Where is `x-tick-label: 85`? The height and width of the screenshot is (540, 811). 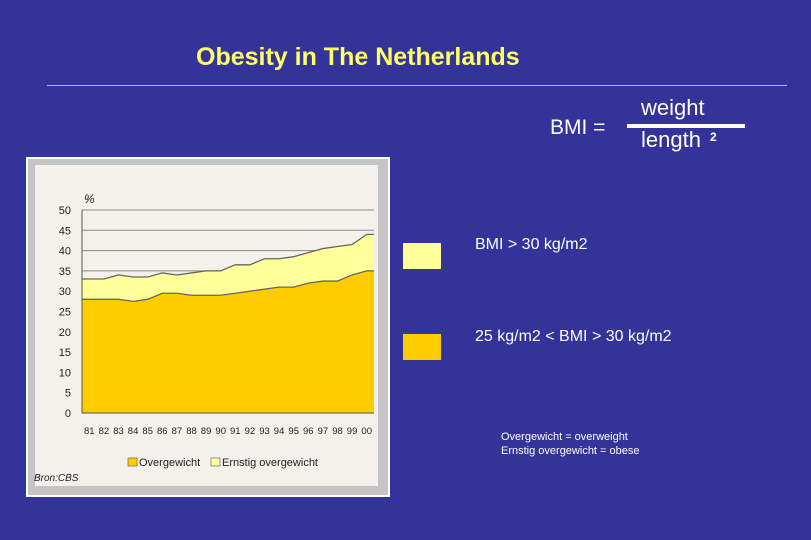
x-tick-label: 85 is located at coordinates (147, 431).